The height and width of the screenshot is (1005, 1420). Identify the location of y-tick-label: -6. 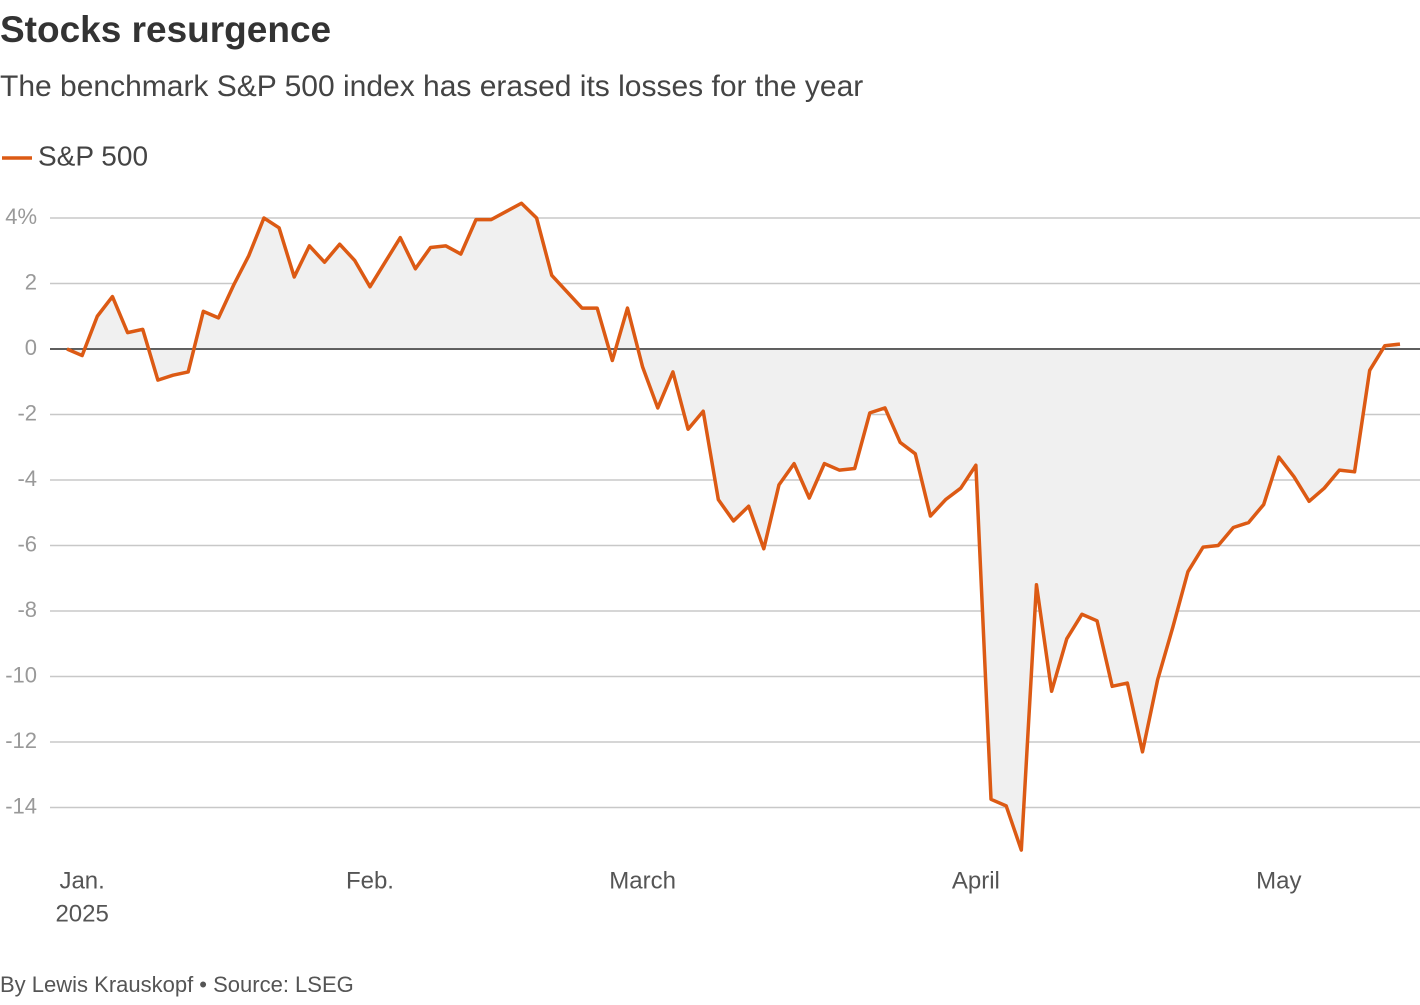
(27, 543).